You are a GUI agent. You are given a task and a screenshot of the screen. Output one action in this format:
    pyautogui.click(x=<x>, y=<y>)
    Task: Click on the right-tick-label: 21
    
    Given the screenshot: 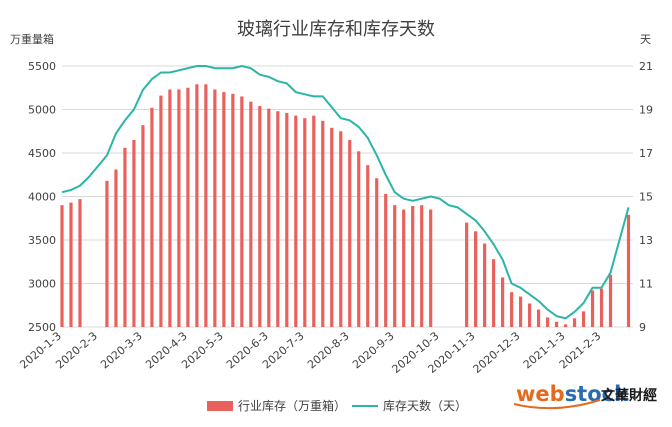 What is the action you would take?
    pyautogui.click(x=646, y=66)
    